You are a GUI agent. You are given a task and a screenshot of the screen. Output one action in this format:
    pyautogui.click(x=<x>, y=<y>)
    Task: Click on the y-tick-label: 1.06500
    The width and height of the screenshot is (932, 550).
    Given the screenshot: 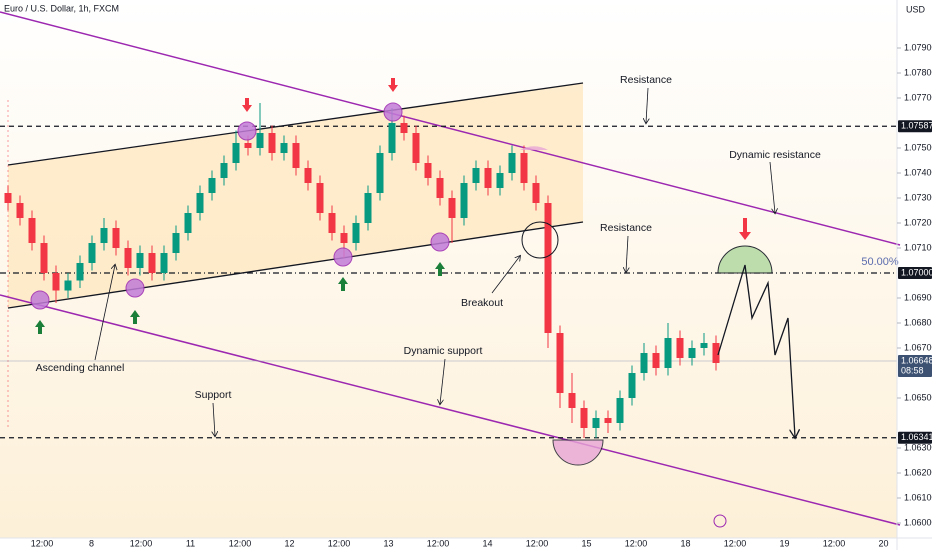 What is the action you would take?
    pyautogui.click(x=918, y=397)
    